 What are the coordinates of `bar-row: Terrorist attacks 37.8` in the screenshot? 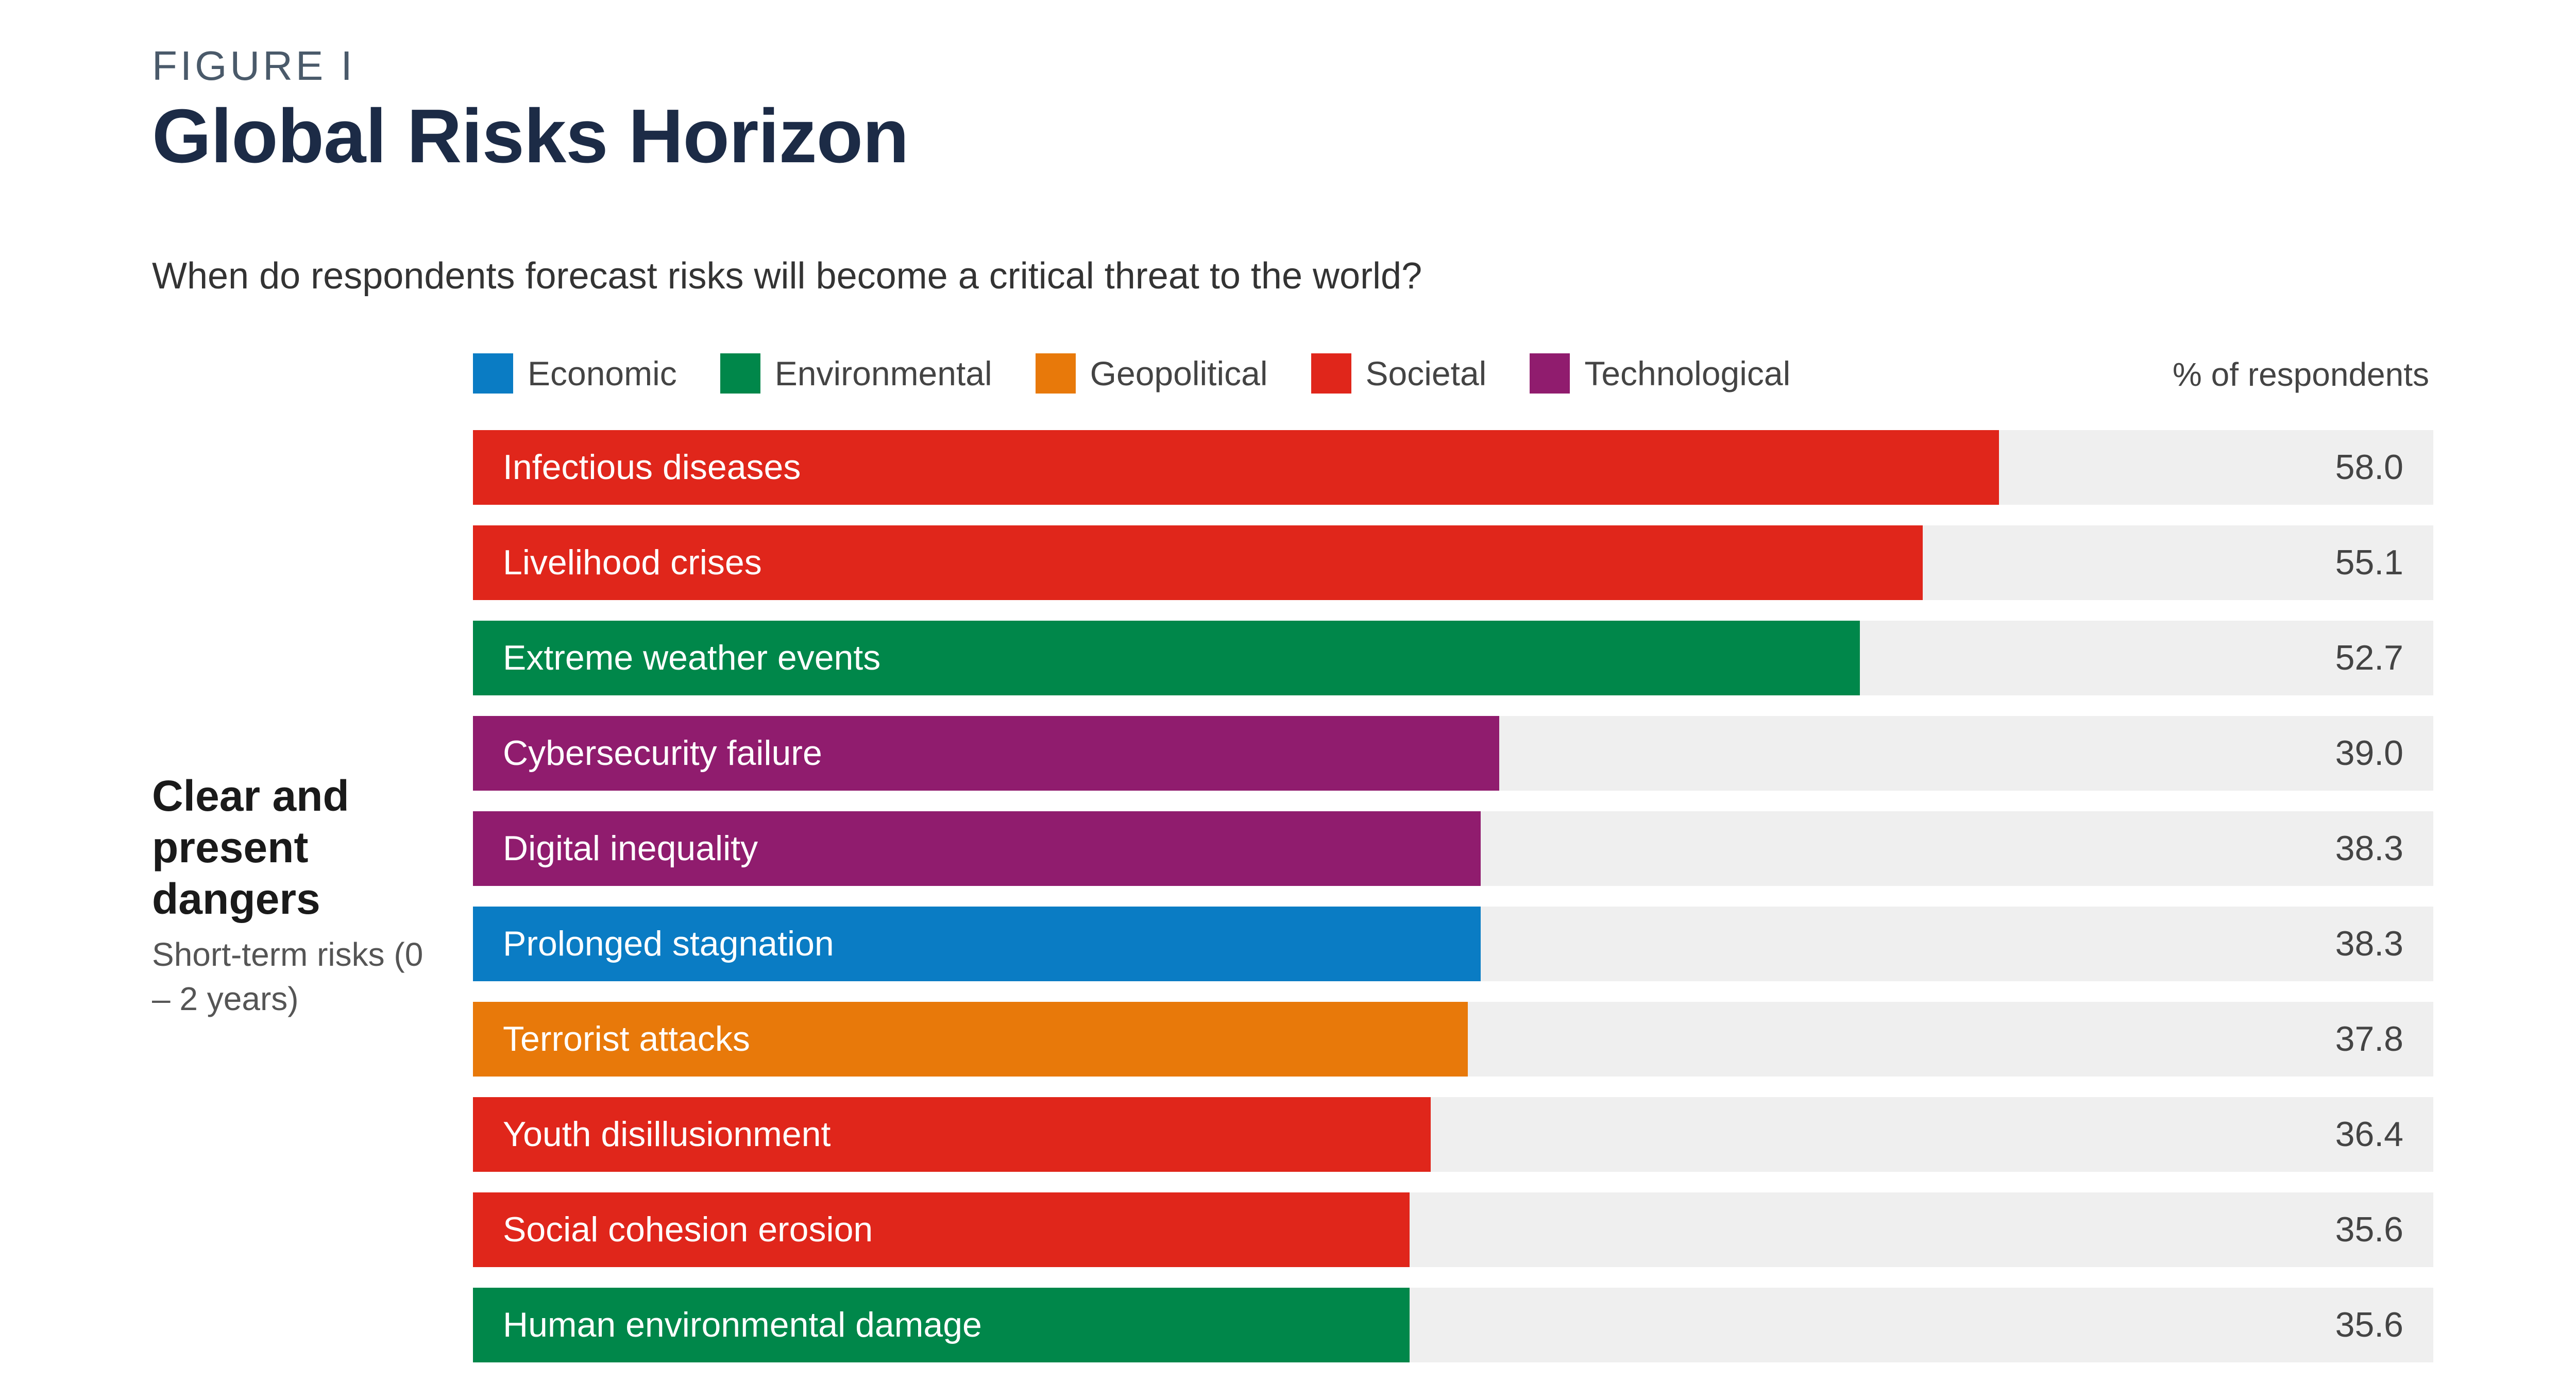 It's located at (1453, 1039).